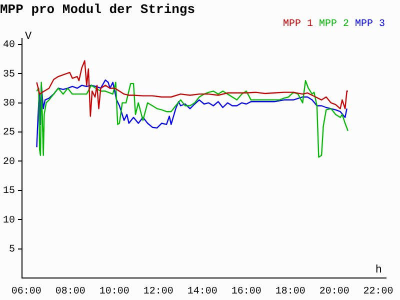 The image size is (400, 300). Describe the element at coordinates (202, 292) in the screenshot. I see `x-tick-label: 14:00` at that location.